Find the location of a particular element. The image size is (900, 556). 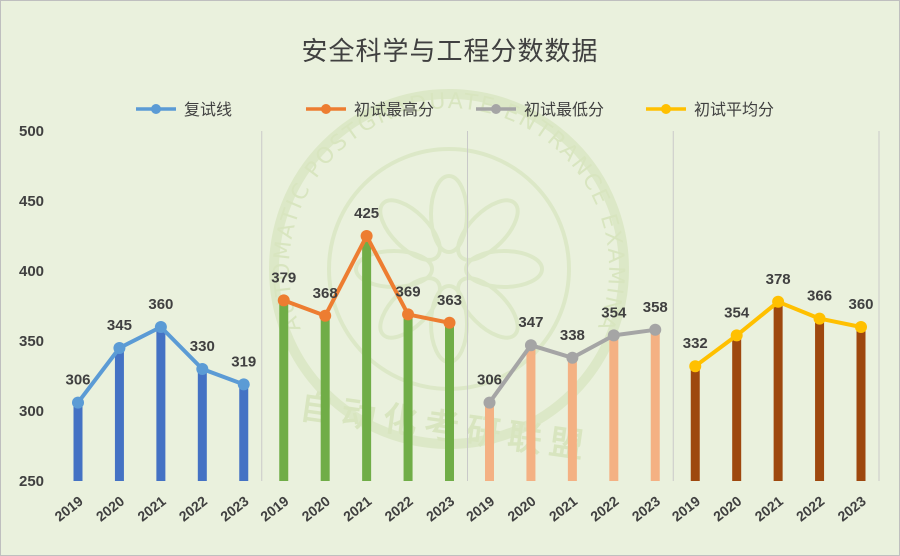

y-tick-label: 450 is located at coordinates (31, 201).